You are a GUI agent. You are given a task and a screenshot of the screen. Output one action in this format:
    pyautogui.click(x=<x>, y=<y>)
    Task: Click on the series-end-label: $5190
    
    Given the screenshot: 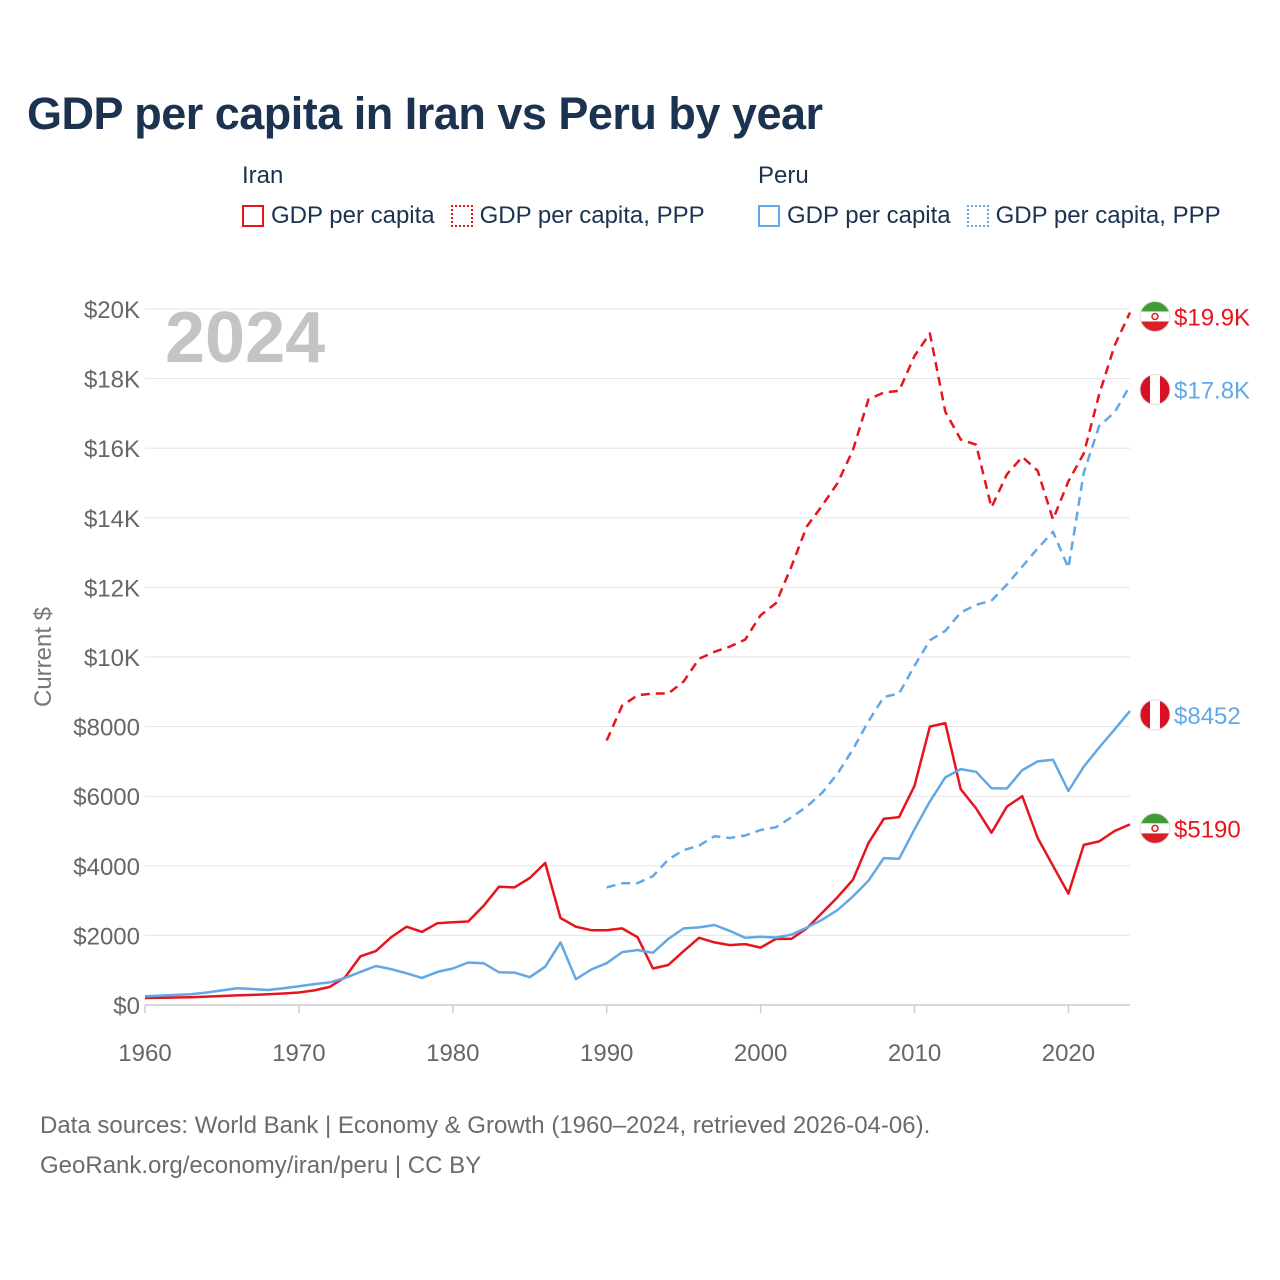 What is the action you would take?
    pyautogui.click(x=1207, y=829)
    